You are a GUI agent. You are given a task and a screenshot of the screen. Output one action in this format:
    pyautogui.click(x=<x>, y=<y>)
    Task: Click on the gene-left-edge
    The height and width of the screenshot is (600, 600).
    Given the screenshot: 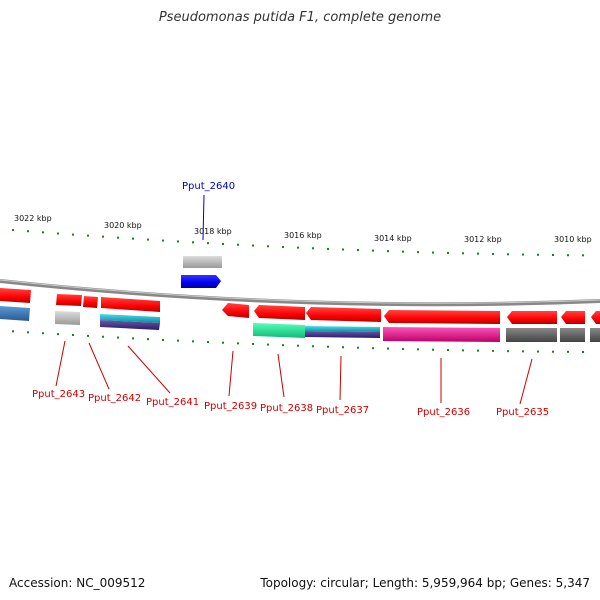 What is the action you would take?
    pyautogui.click(x=15, y=304)
    